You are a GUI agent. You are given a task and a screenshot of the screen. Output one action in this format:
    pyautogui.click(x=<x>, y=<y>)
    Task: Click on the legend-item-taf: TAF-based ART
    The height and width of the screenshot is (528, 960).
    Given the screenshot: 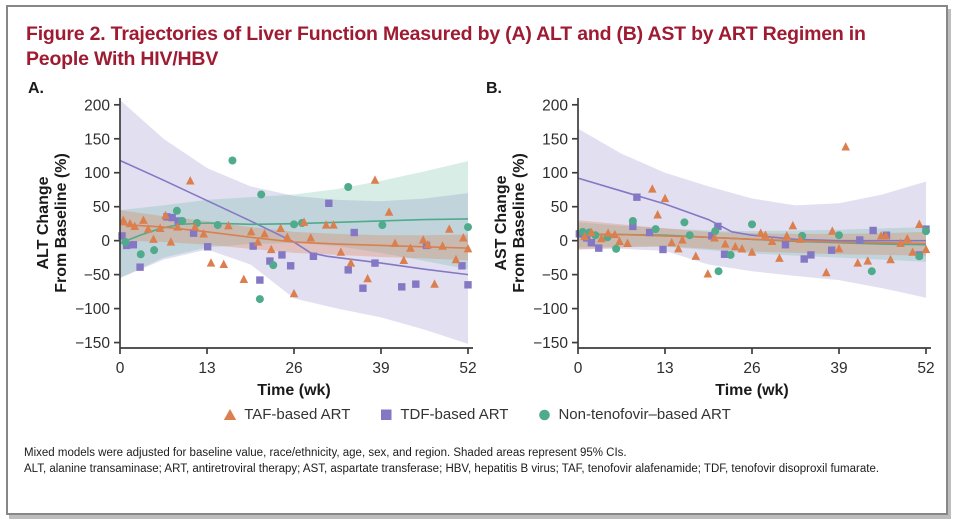 What is the action you would take?
    pyautogui.click(x=286, y=414)
    